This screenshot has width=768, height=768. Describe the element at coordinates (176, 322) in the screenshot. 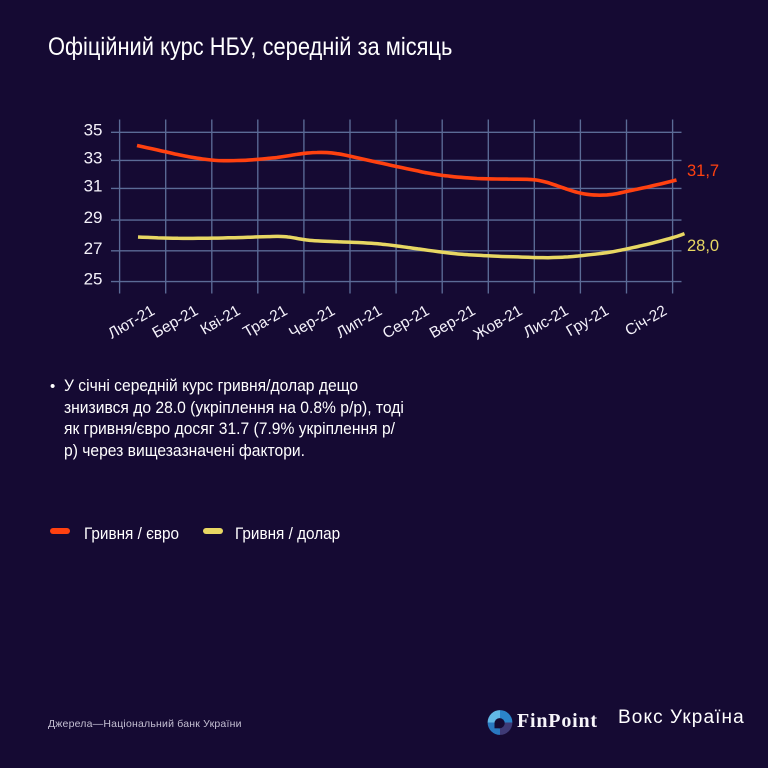

I see `svg-text: Бер-21` at that location.